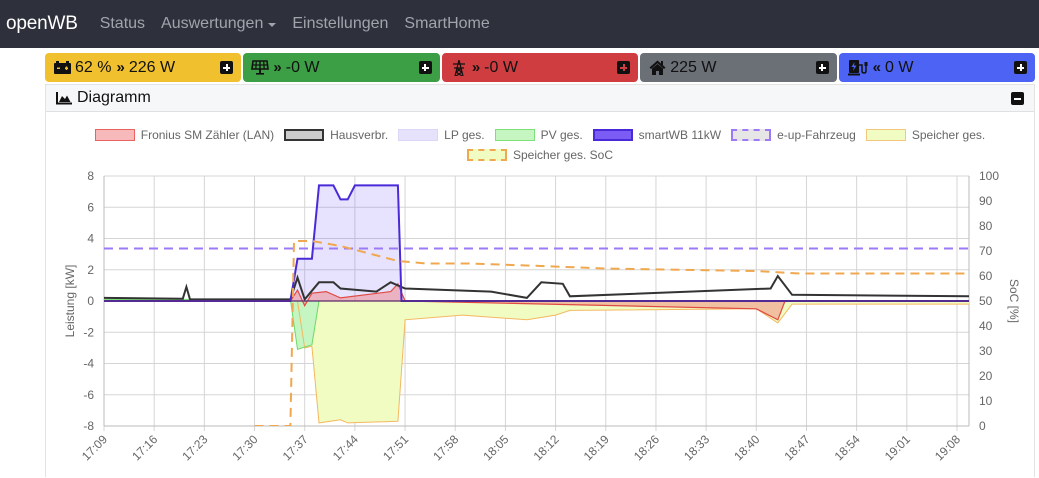 Image resolution: width=1039 pixels, height=478 pixels. What do you see at coordinates (986, 376) in the screenshot?
I see `svg-text: 20` at bounding box center [986, 376].